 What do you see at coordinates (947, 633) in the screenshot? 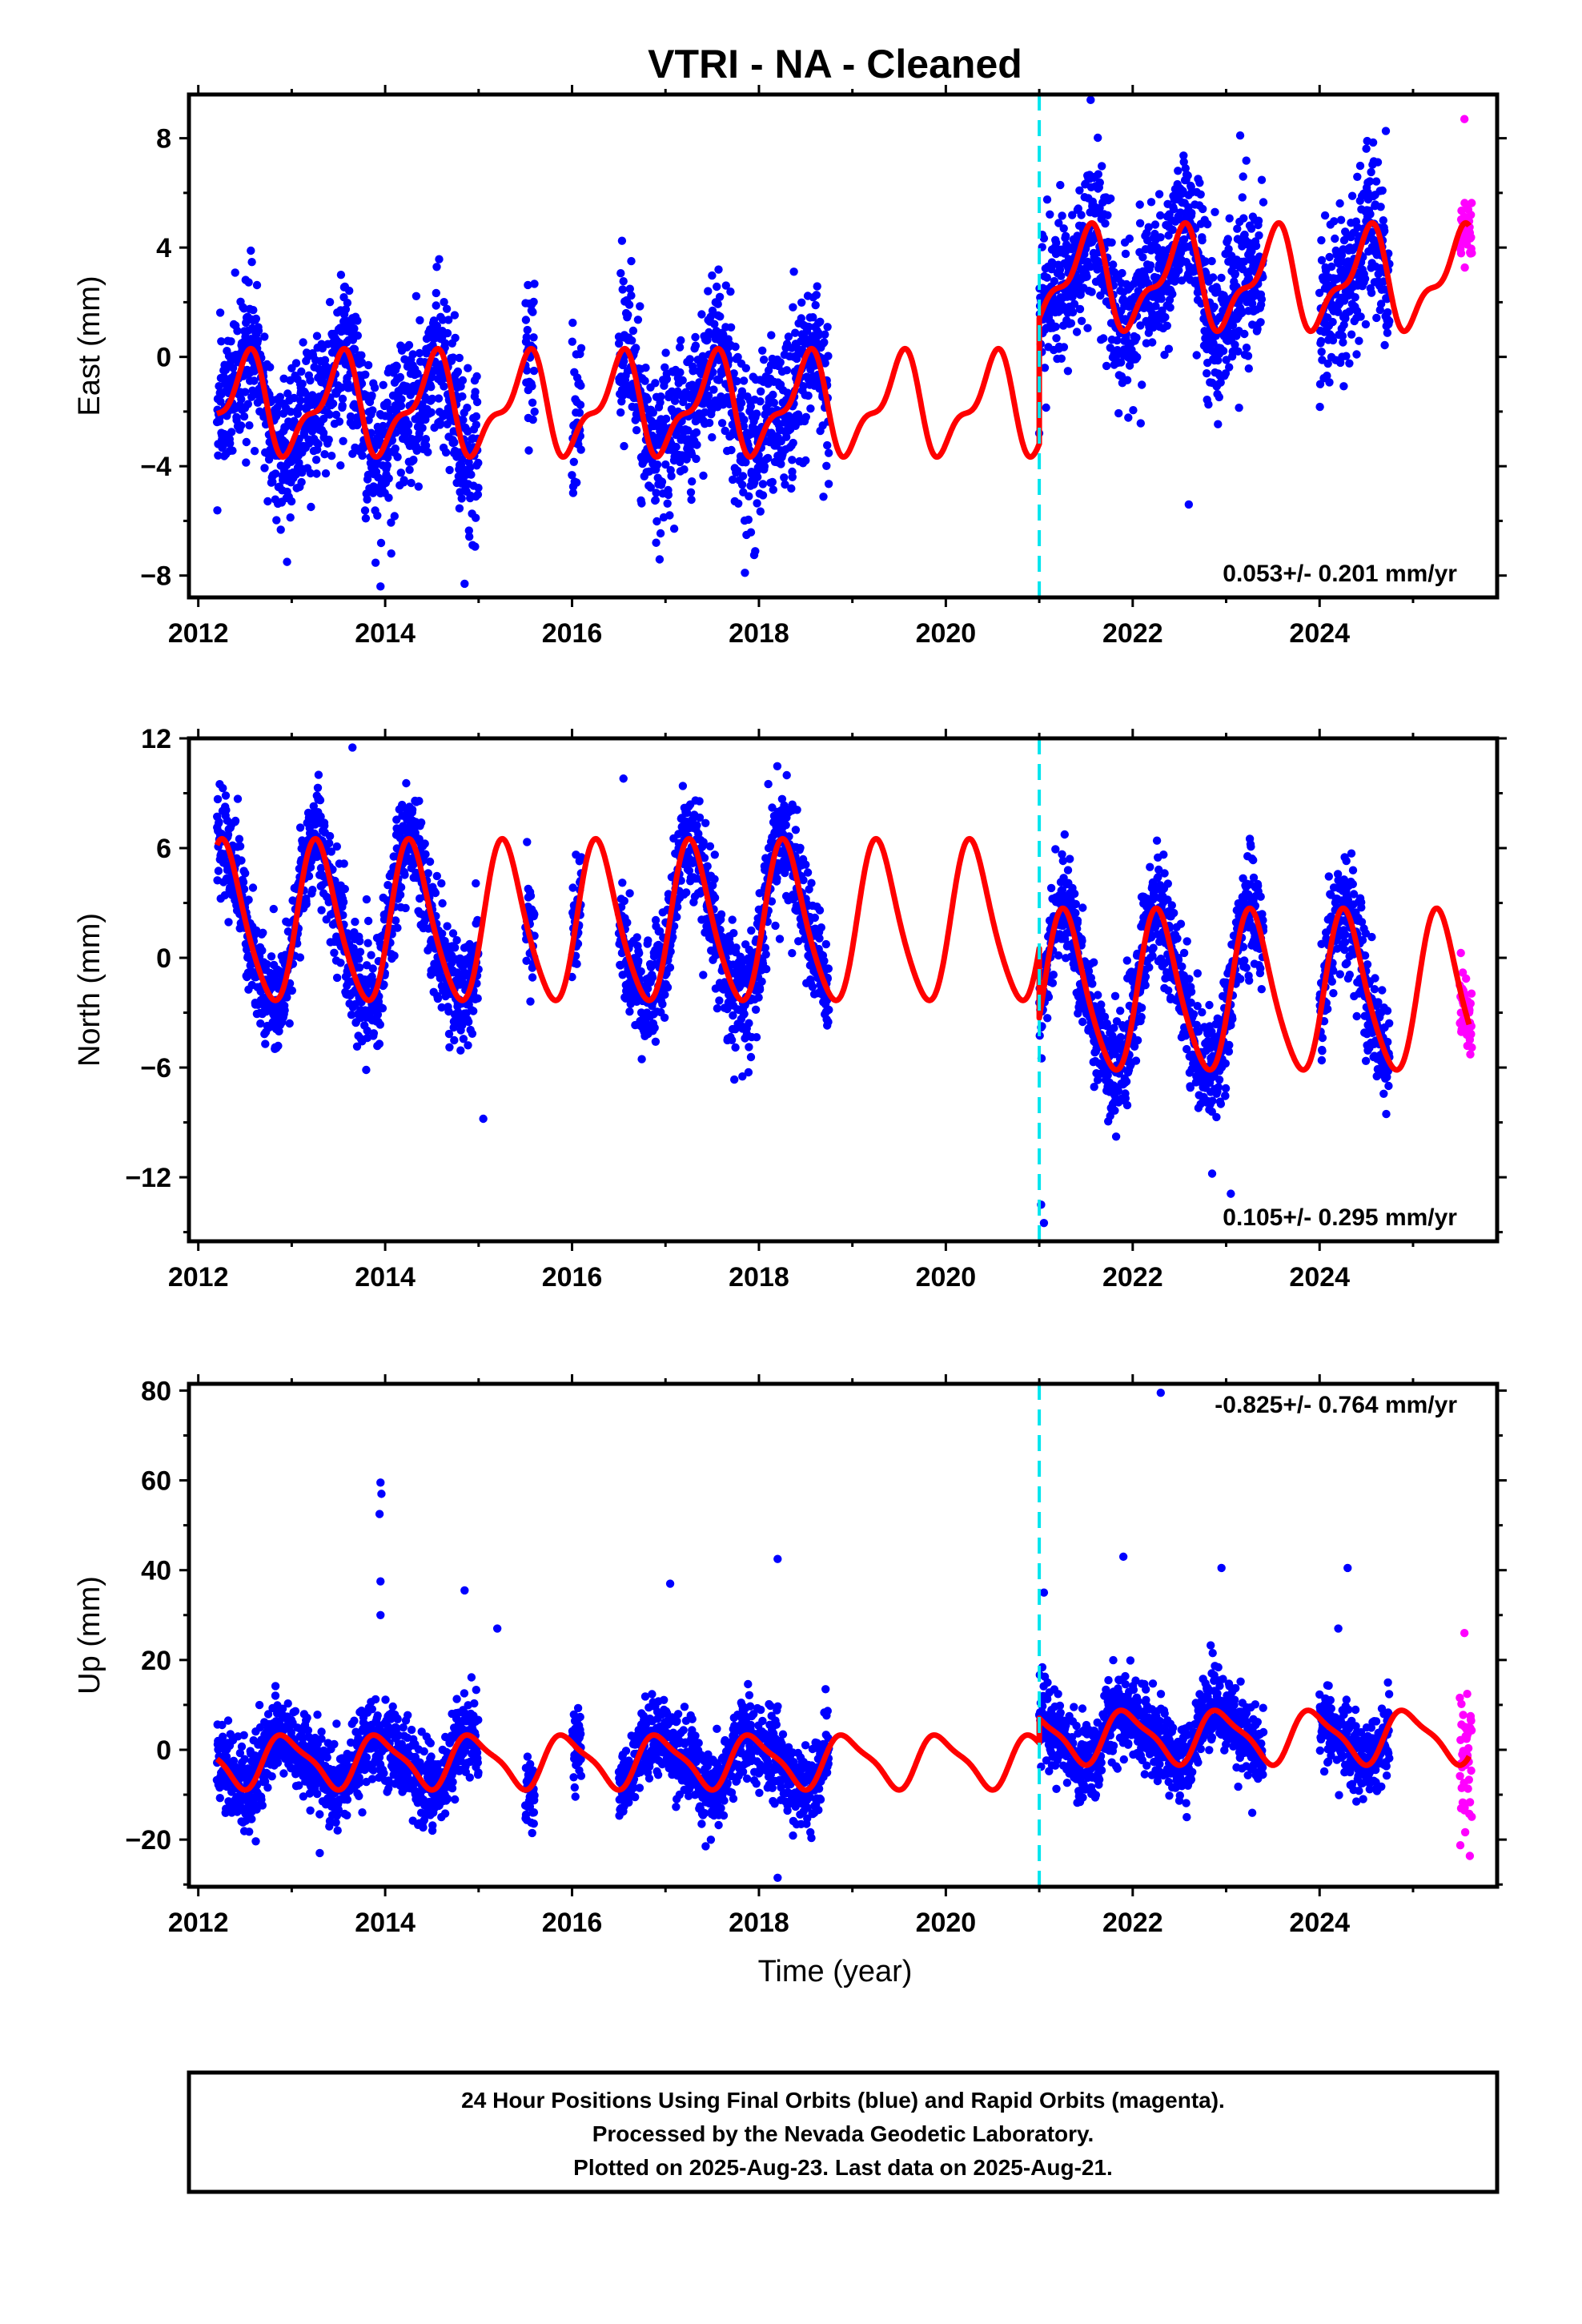
I see `x-tick-label: 2020` at bounding box center [947, 633].